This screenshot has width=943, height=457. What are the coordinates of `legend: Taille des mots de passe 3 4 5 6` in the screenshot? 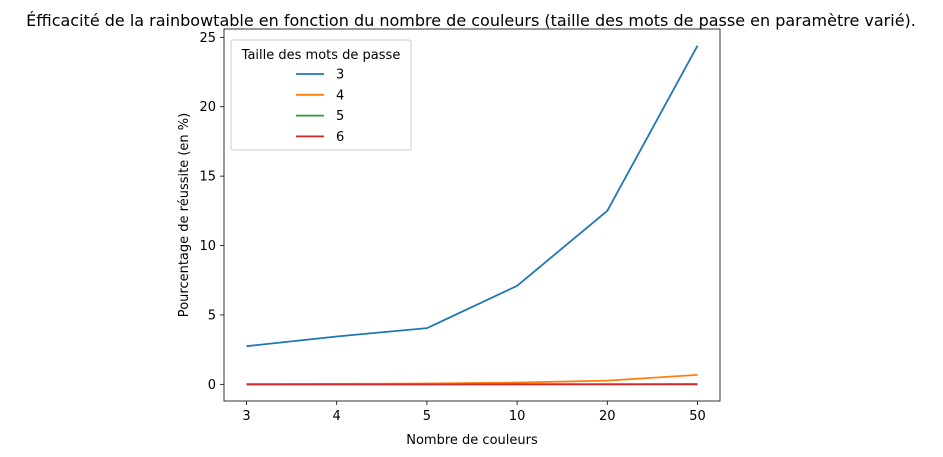 It's located at (321, 95).